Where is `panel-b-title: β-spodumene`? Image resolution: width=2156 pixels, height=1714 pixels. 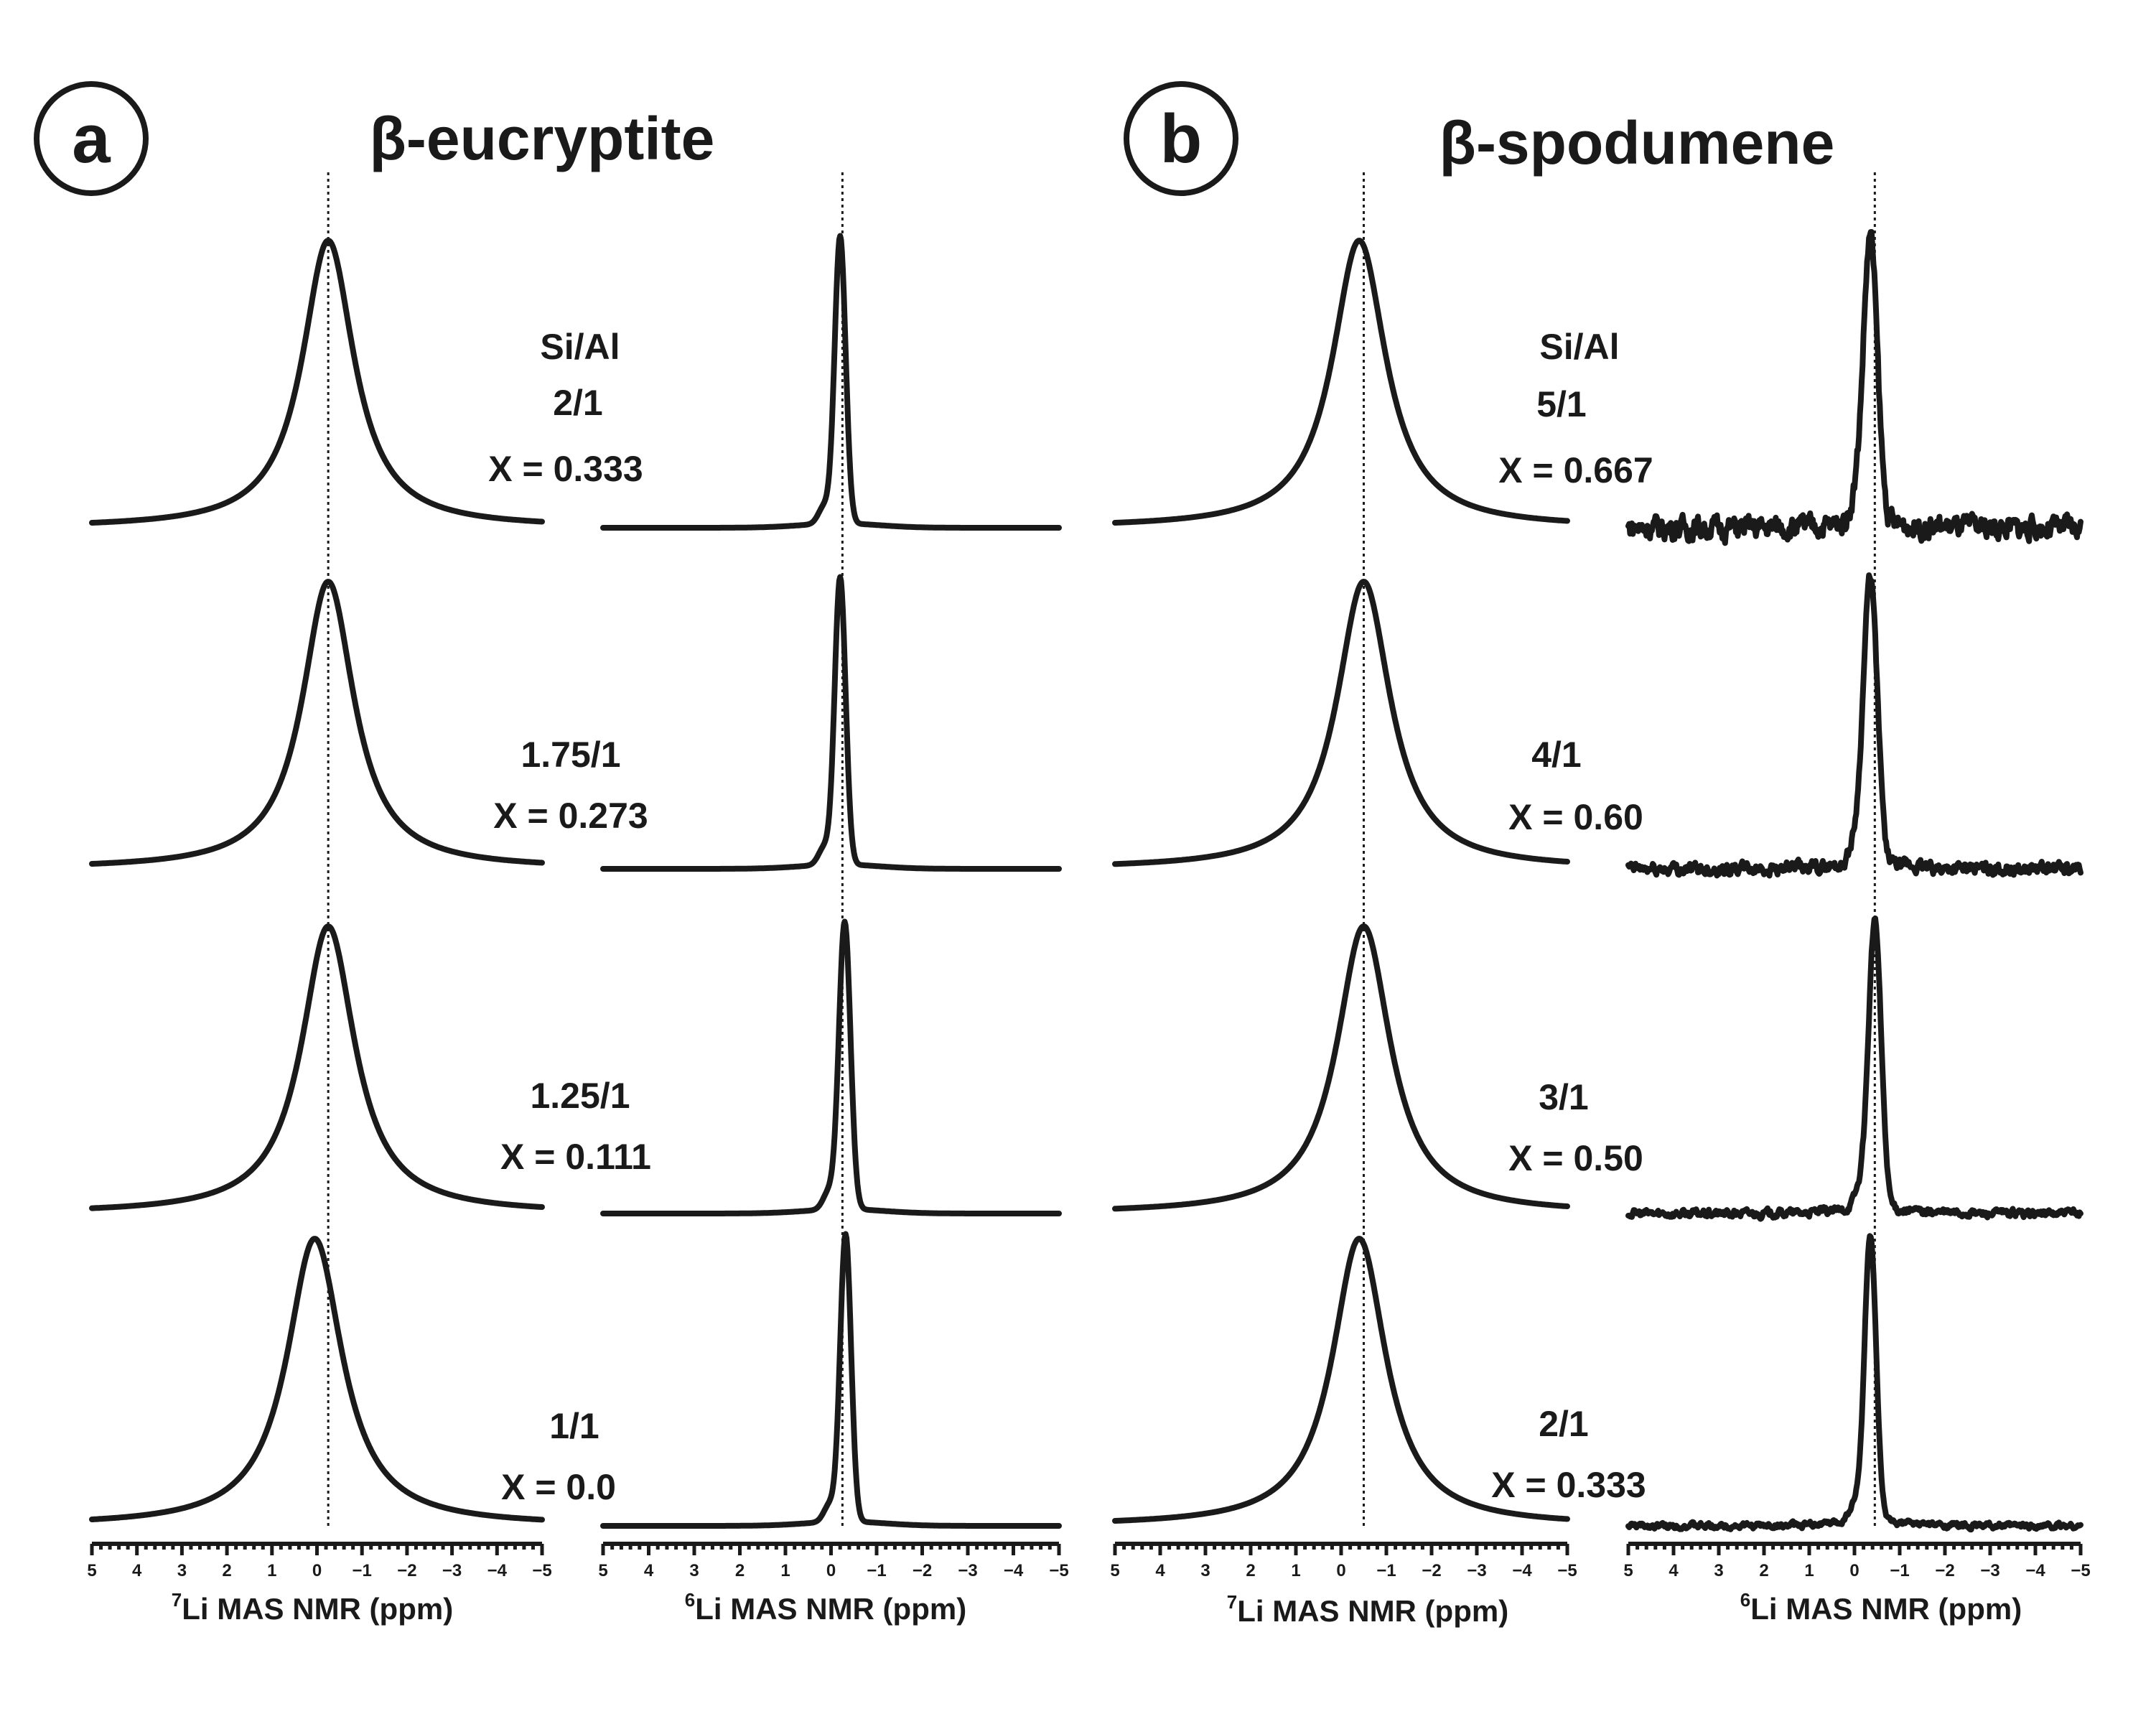
panel-b-title: β-spodumene is located at coordinates (1637, 143).